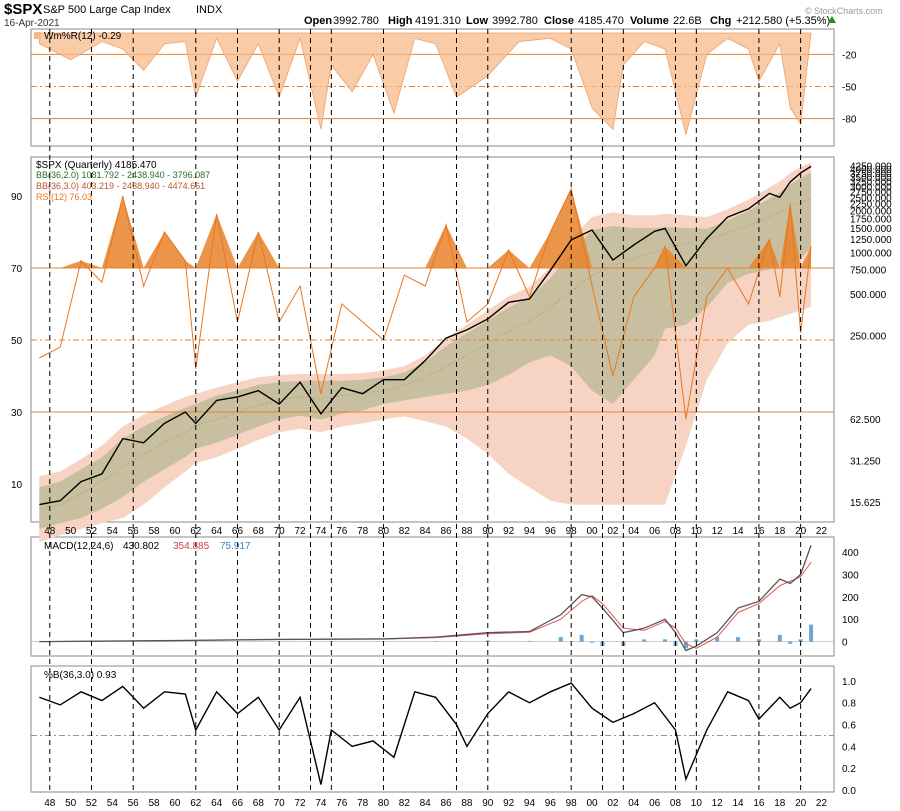 The image size is (900, 811). What do you see at coordinates (71, 531) in the screenshot?
I see `x-tick-label-mid: 50` at bounding box center [71, 531].